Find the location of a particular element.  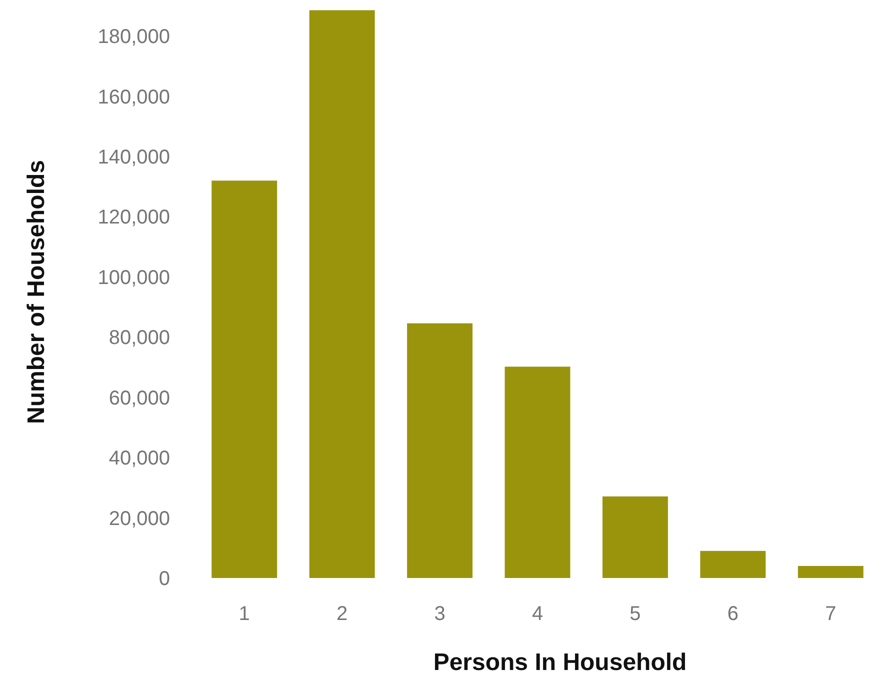

y-tick-label: 120,000 is located at coordinates (134, 217).